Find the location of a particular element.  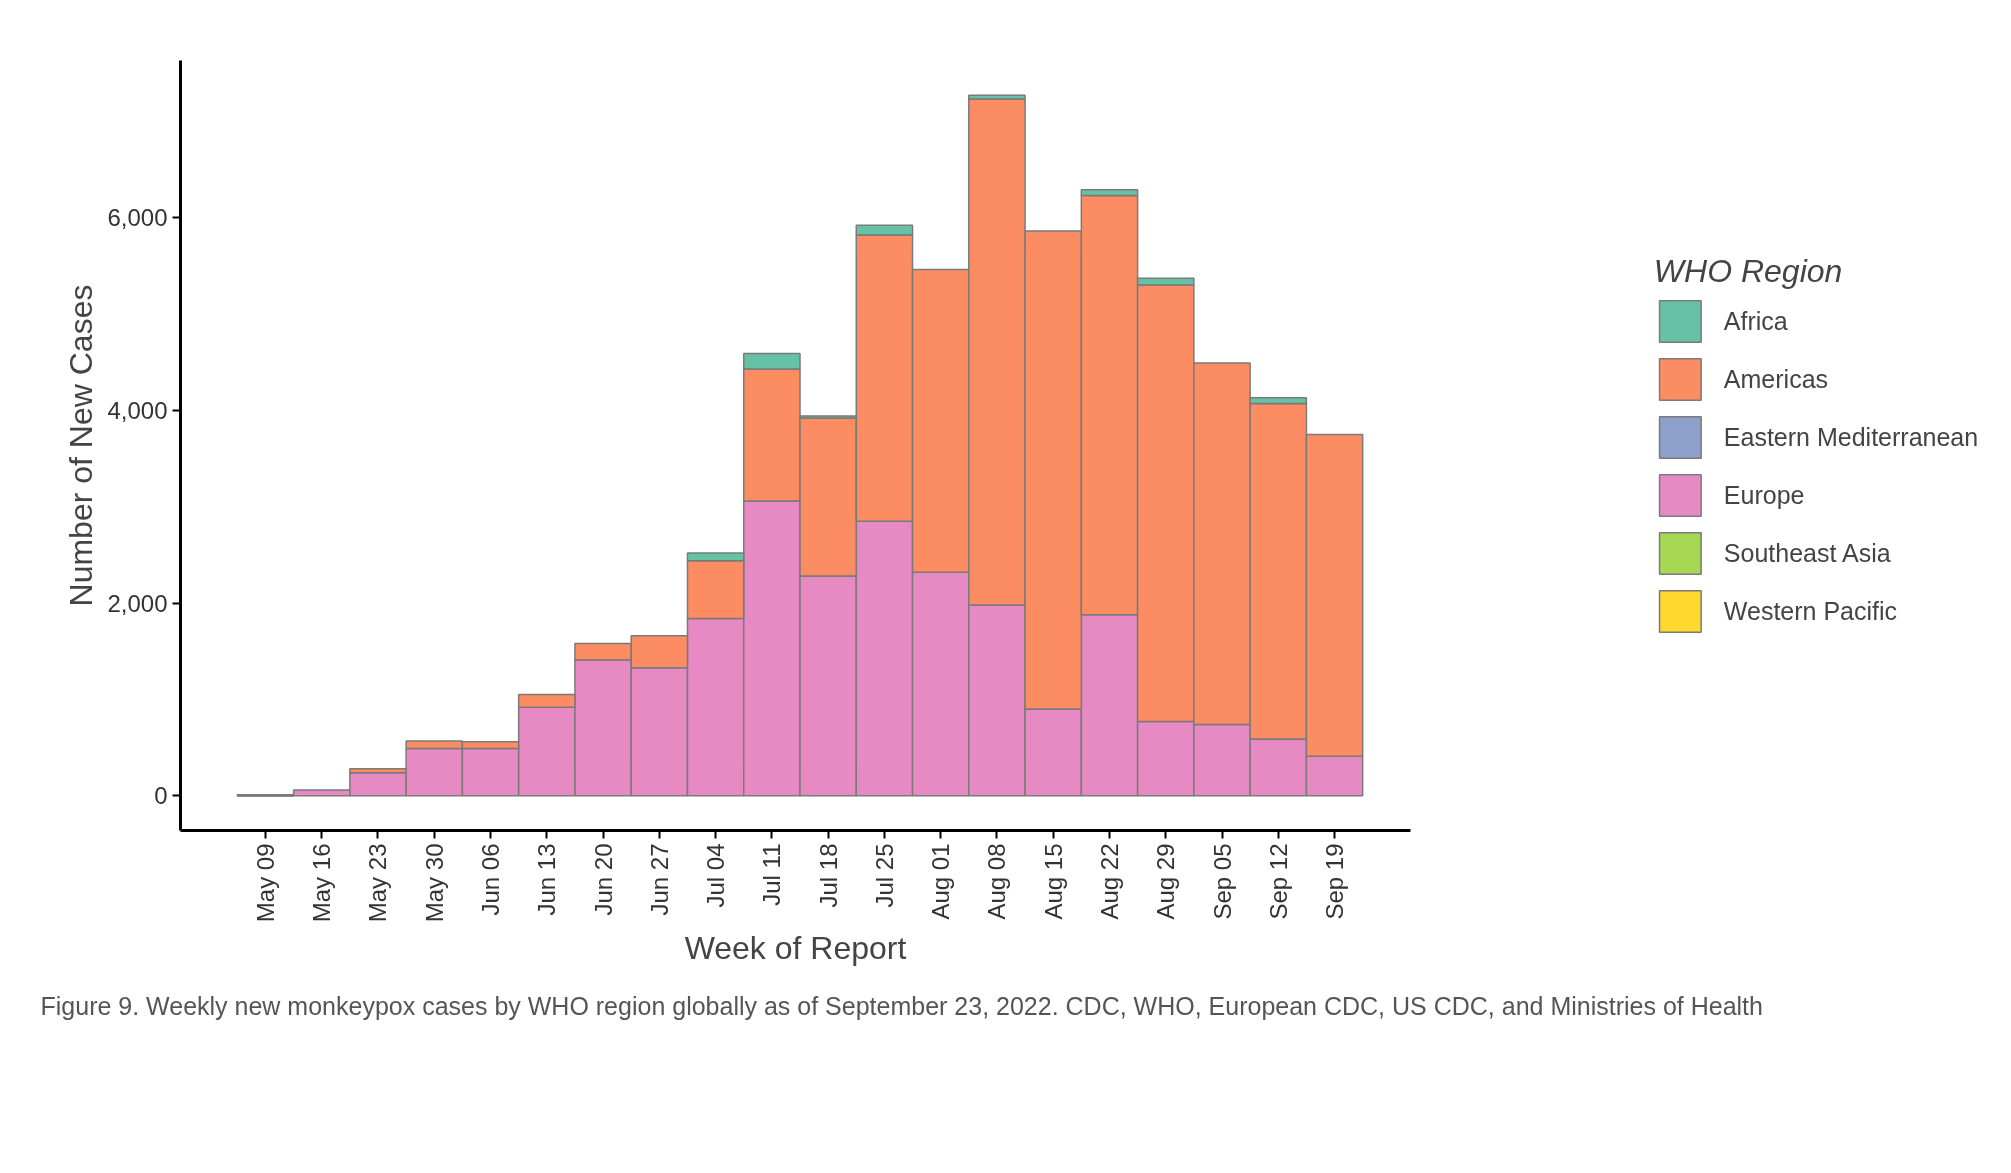

x-tick-label: Jul 04 is located at coordinates (716, 875).